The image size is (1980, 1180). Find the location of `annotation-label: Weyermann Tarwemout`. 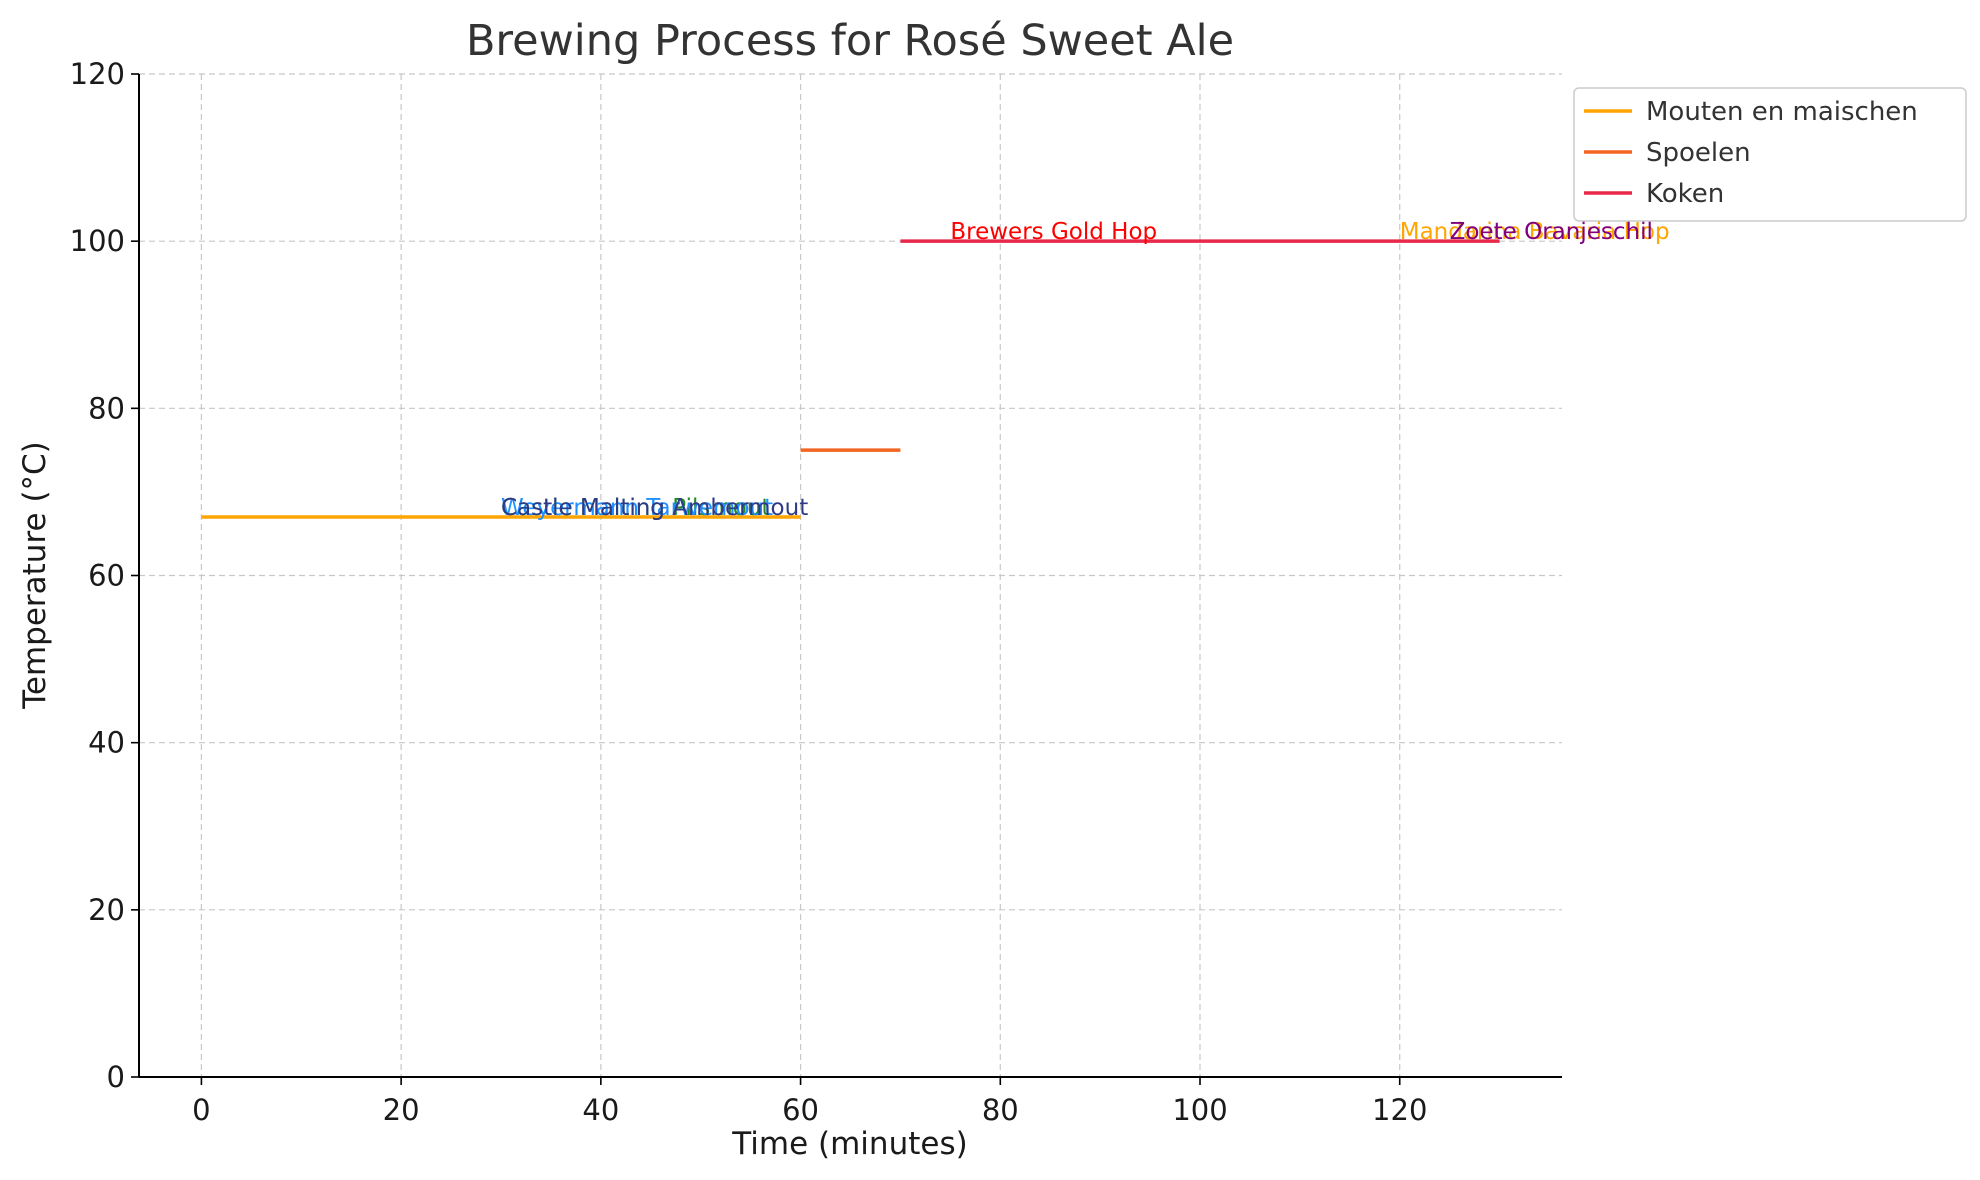

annotation-label: Weyermann Tarwemout is located at coordinates (637, 508).